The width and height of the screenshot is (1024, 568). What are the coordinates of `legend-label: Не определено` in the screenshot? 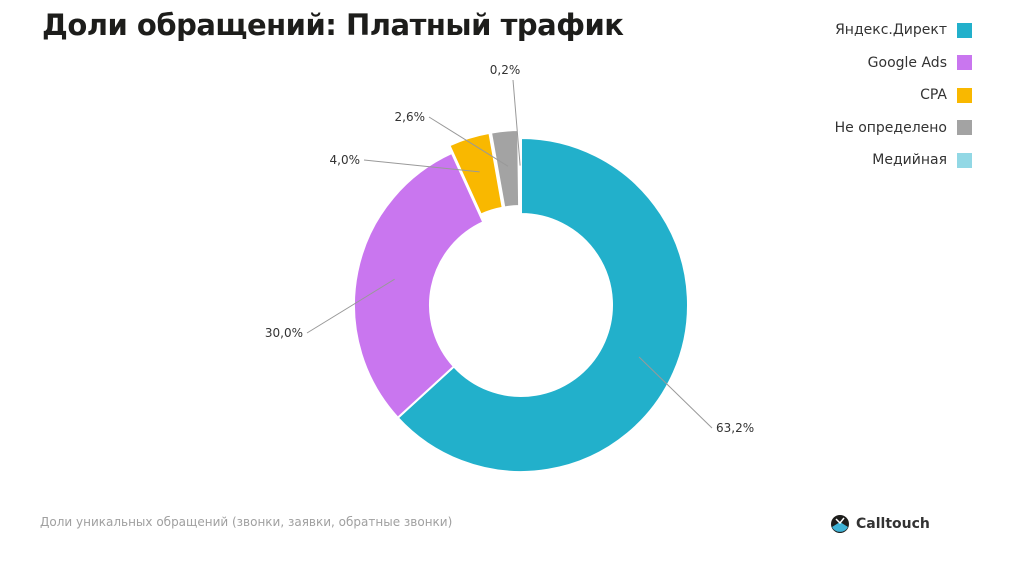 It's located at (890, 127).